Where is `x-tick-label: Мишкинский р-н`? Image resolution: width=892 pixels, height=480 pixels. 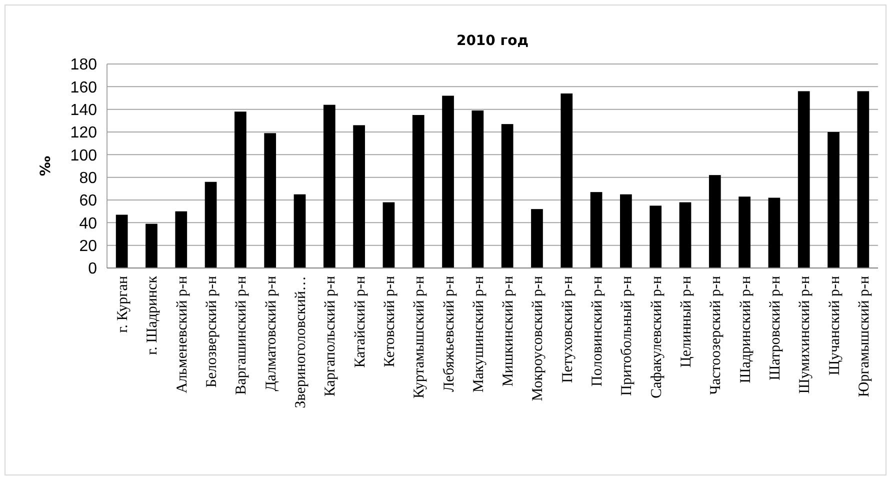 x-tick-label: Мишкинский р-н is located at coordinates (508, 331).